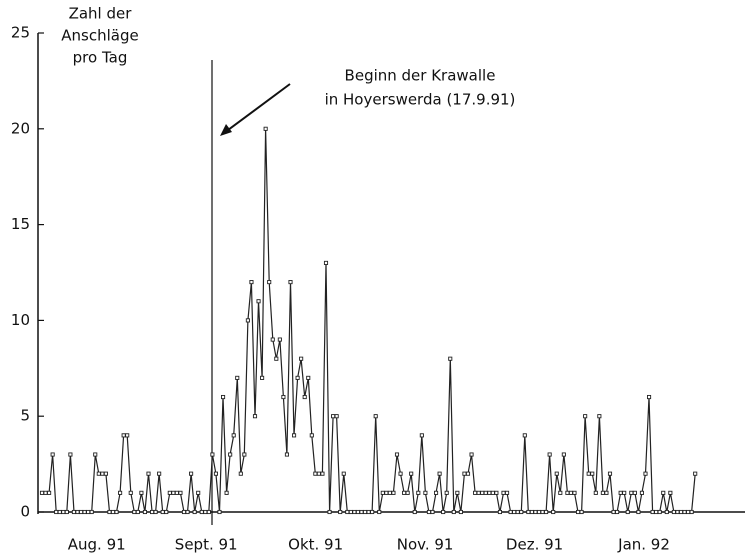  What do you see at coordinates (20, 128) in the screenshot?
I see `y-tick-label: 20` at bounding box center [20, 128].